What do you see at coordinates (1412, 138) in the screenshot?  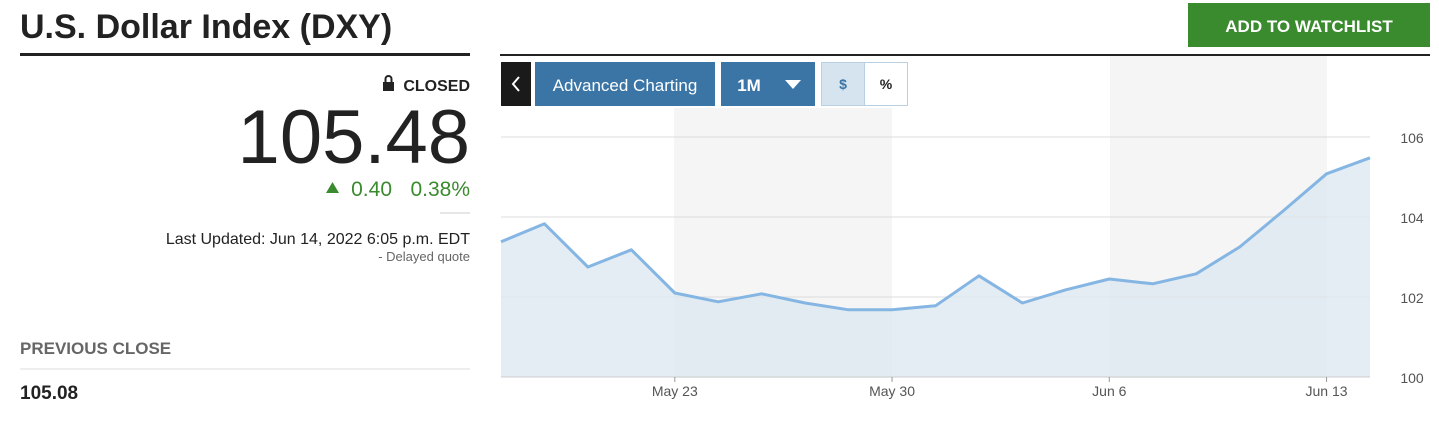 I see `y-tick-label: 106` at bounding box center [1412, 138].